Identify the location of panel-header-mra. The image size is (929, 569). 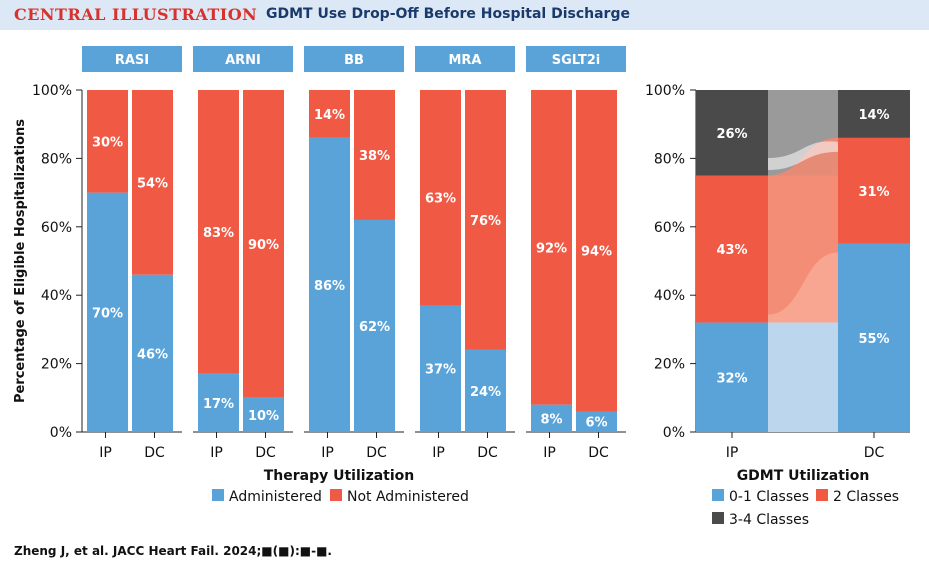
(465, 59).